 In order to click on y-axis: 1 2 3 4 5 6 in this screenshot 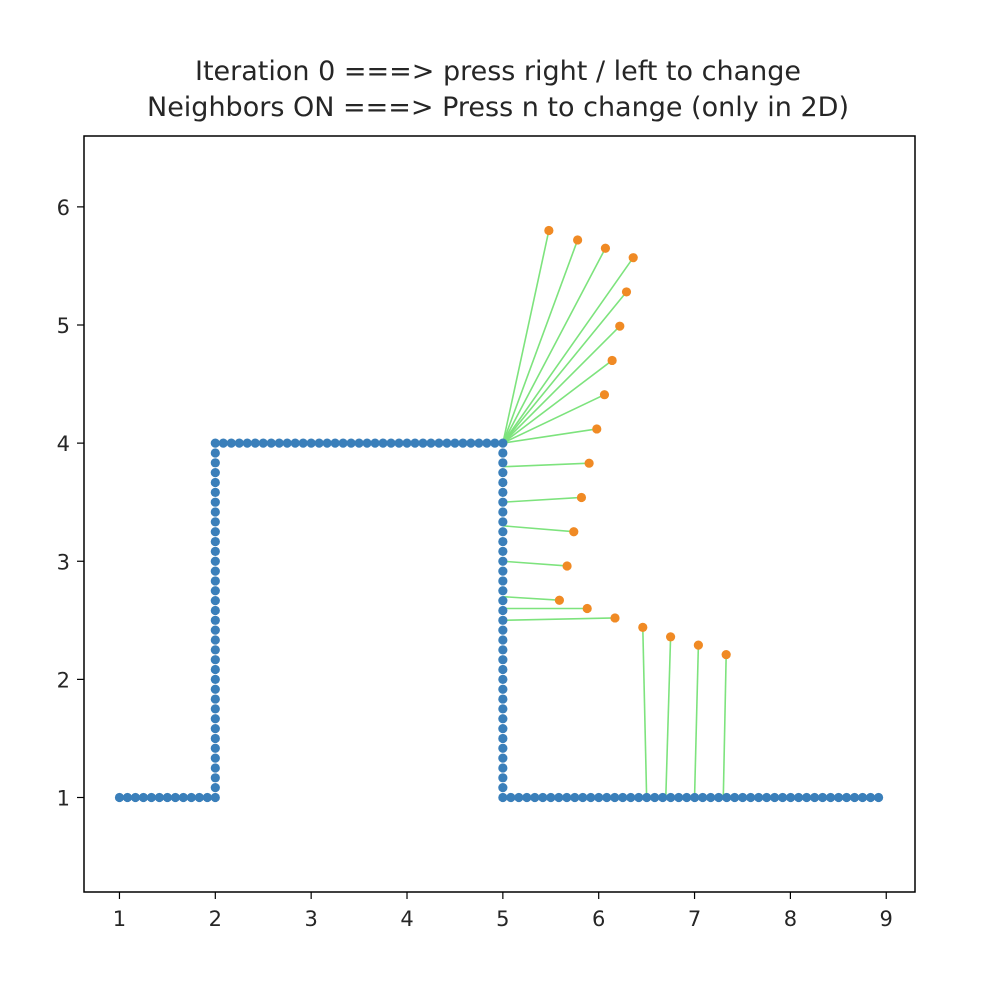, I will do `click(70, 503)`.